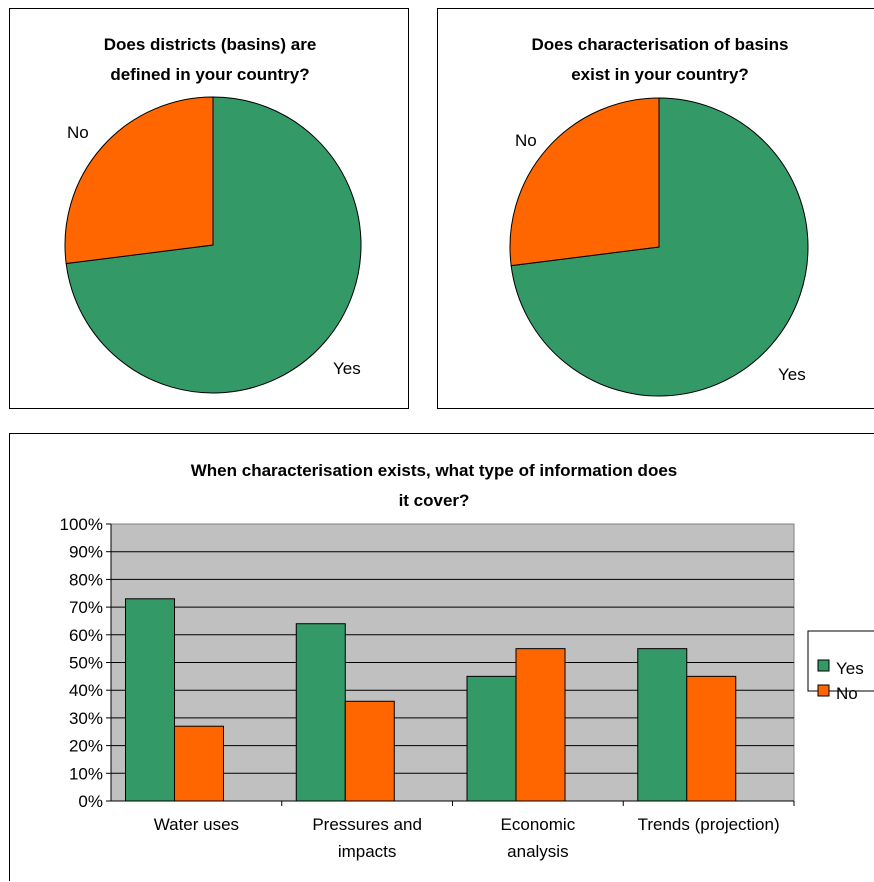 This screenshot has height=882, width=874. Describe the element at coordinates (823, 665) in the screenshot. I see `legend-swatch-yes` at that location.